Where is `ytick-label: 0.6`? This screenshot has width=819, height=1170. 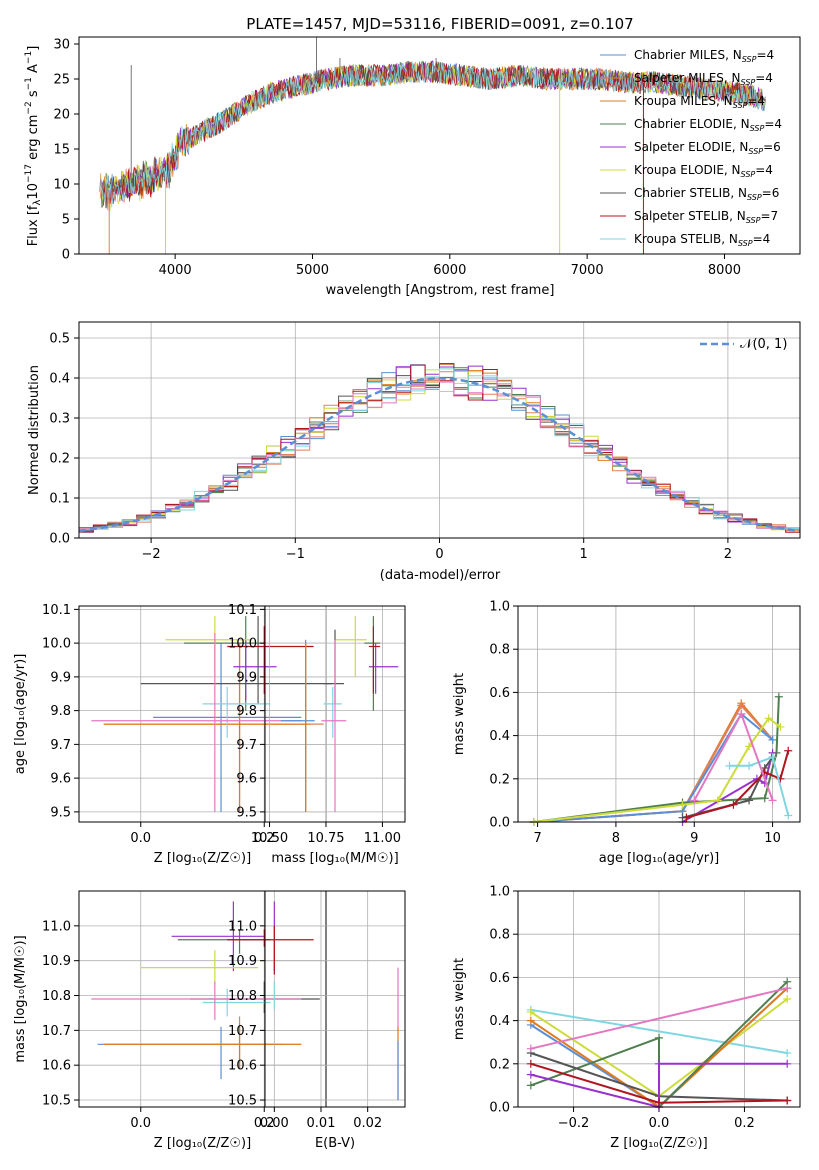
ytick-label: 0.6 is located at coordinates (499, 978).